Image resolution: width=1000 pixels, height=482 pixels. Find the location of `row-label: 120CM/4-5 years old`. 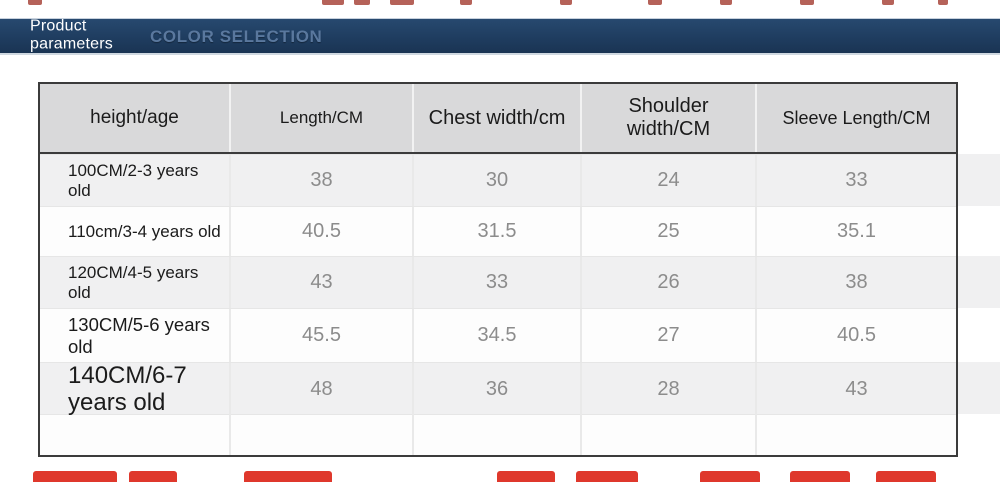

row-label: 120CM/4-5 years old is located at coordinates (135, 282).